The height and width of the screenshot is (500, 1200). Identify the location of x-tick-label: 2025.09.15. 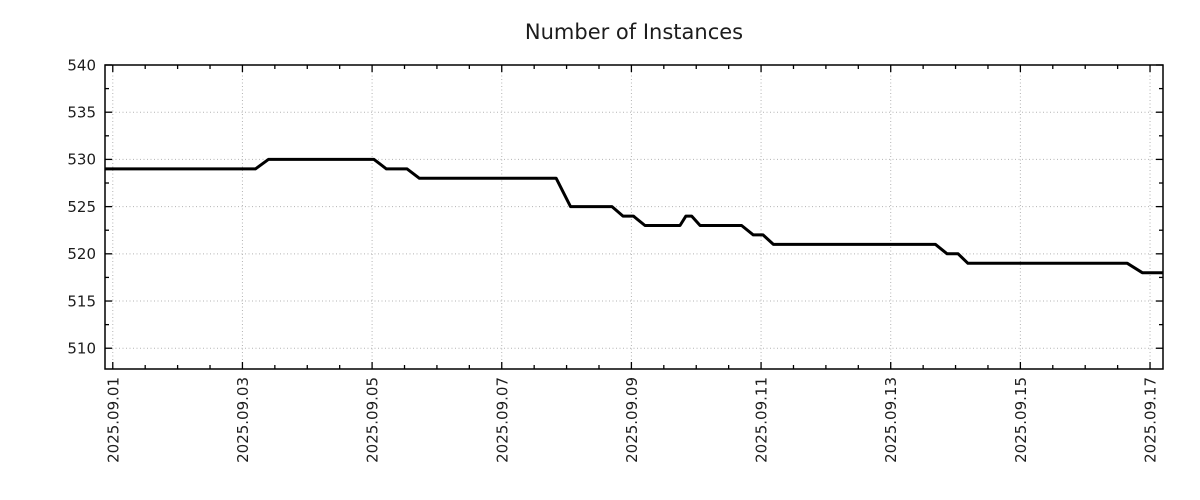
(1021, 420).